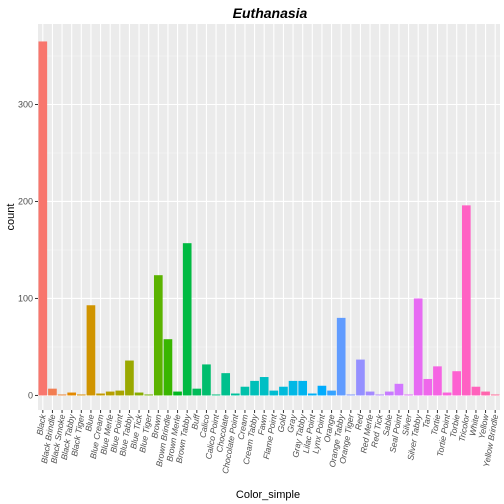 This screenshot has height=504, width=504. I want to click on x-tick-label: Torbie, so click(455, 425).